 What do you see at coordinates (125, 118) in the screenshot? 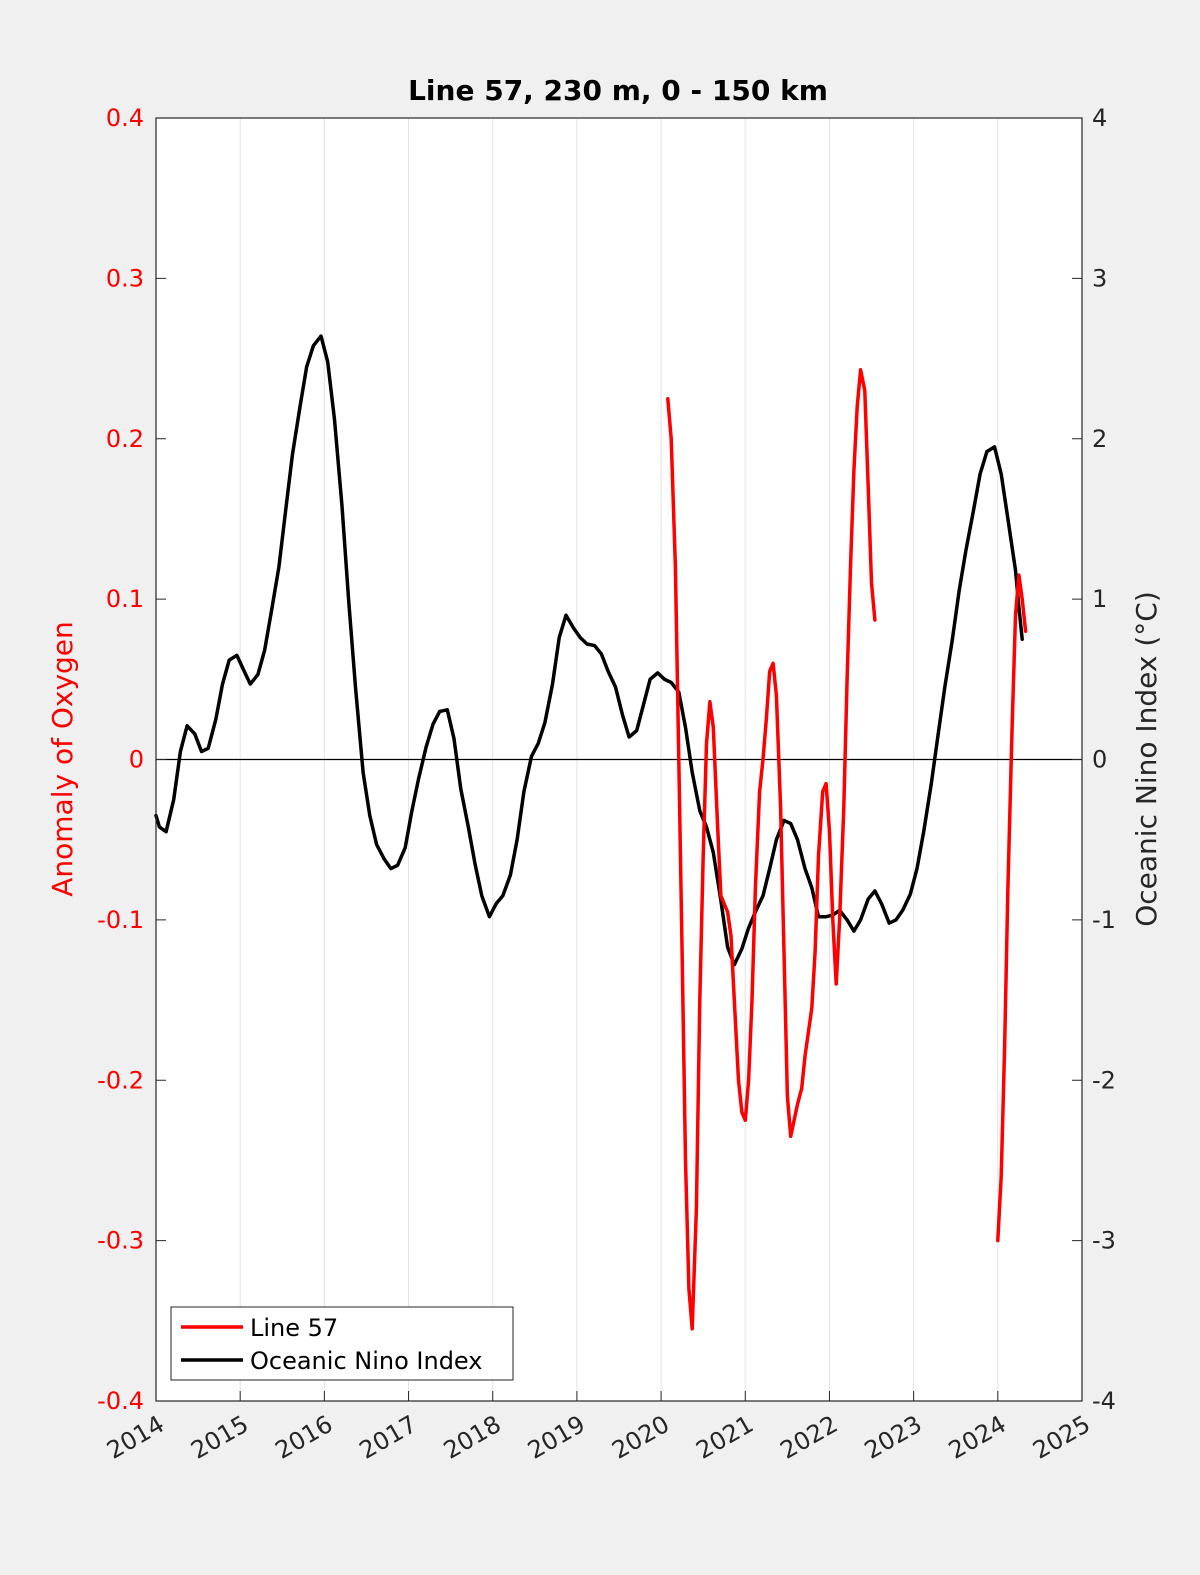
I see `y-tick-label-left: 0.4` at bounding box center [125, 118].